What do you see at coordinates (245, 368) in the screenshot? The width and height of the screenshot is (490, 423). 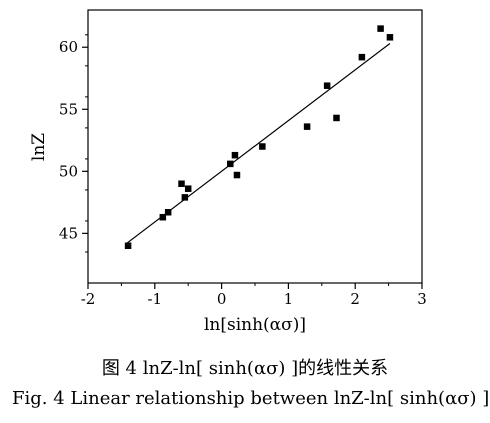 I see `figure-caption-chinese: 图 4 lnZ-ln[ sinh(ασ) ]的线性关系` at bounding box center [245, 368].